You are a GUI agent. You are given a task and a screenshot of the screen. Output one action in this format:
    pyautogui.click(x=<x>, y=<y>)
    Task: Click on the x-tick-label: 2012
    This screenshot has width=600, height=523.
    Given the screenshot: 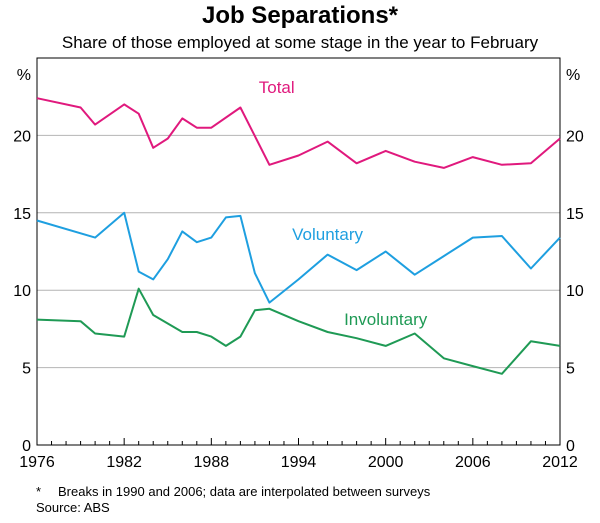 What is the action you would take?
    pyautogui.click(x=560, y=462)
    